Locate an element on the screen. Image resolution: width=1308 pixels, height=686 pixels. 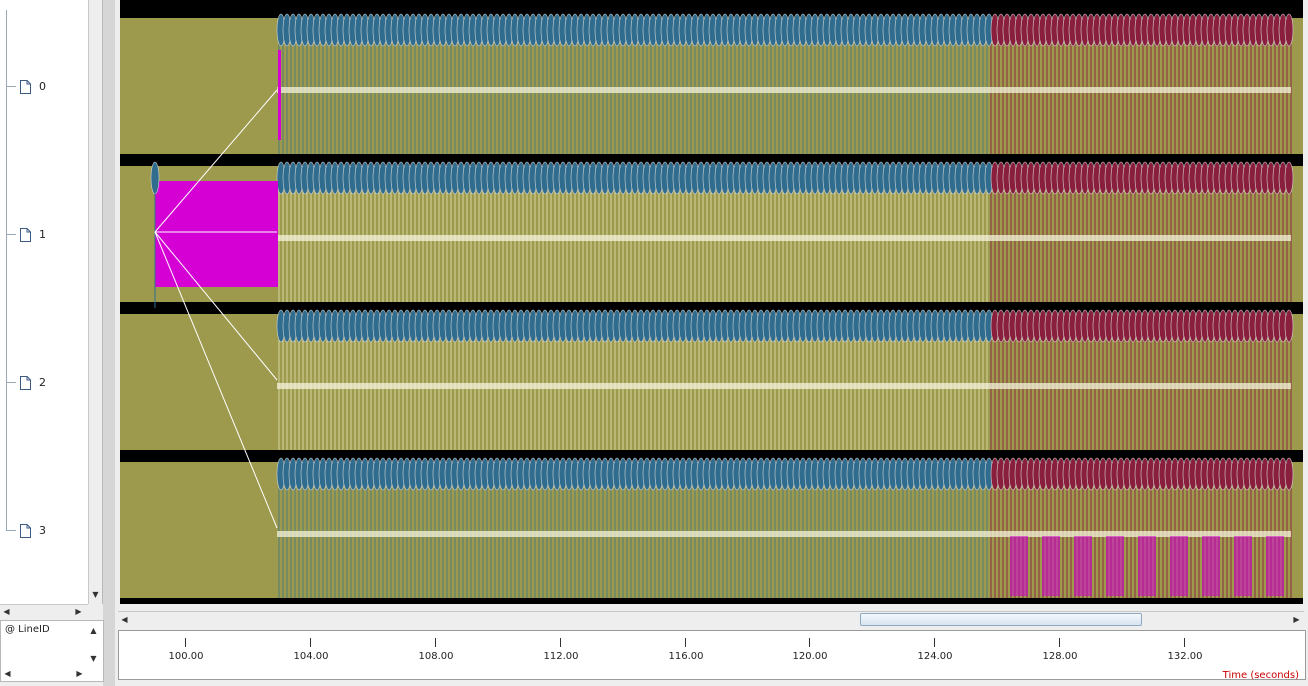
axis-title: Time (seconds) is located at coordinates (1260, 675).